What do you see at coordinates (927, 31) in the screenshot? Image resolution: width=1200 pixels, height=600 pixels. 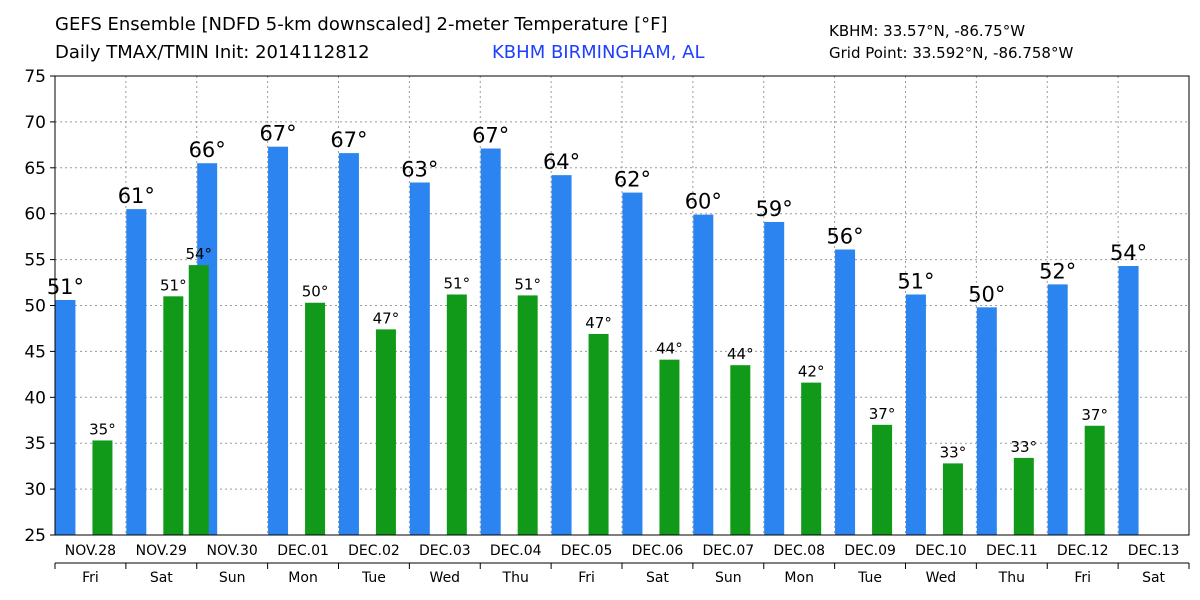 I see `station-coordinates: KBHM: 33.57°N, -86.75°W` at bounding box center [927, 31].